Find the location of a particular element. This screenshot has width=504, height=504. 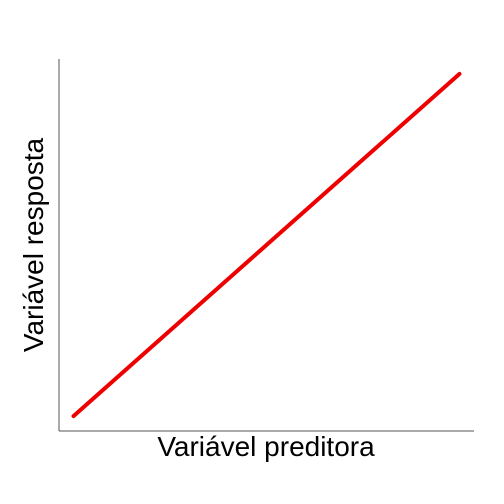

y-axis-title: Variável resposta is located at coordinates (33, 244).